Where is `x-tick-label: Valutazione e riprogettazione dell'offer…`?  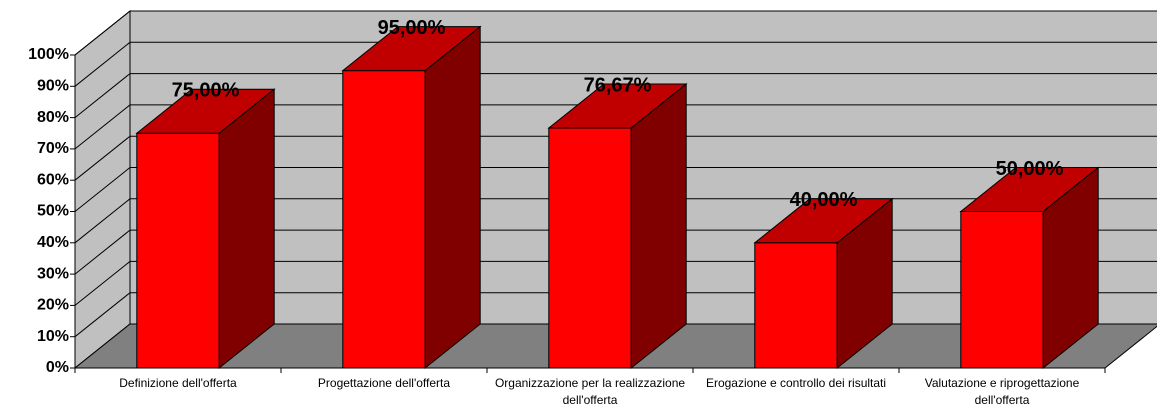 x-tick-label: Valutazione e riprogettazione dell'offer… is located at coordinates (1002, 391).